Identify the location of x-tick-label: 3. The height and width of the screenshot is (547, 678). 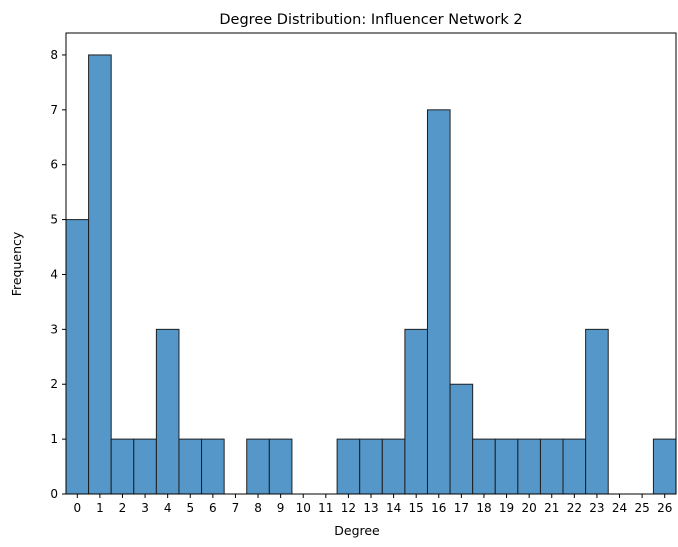
(145, 508).